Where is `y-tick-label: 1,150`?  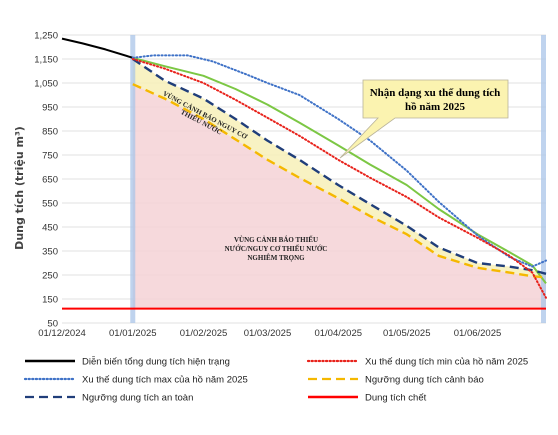
y-tick-label: 1,150 is located at coordinates (46, 60).